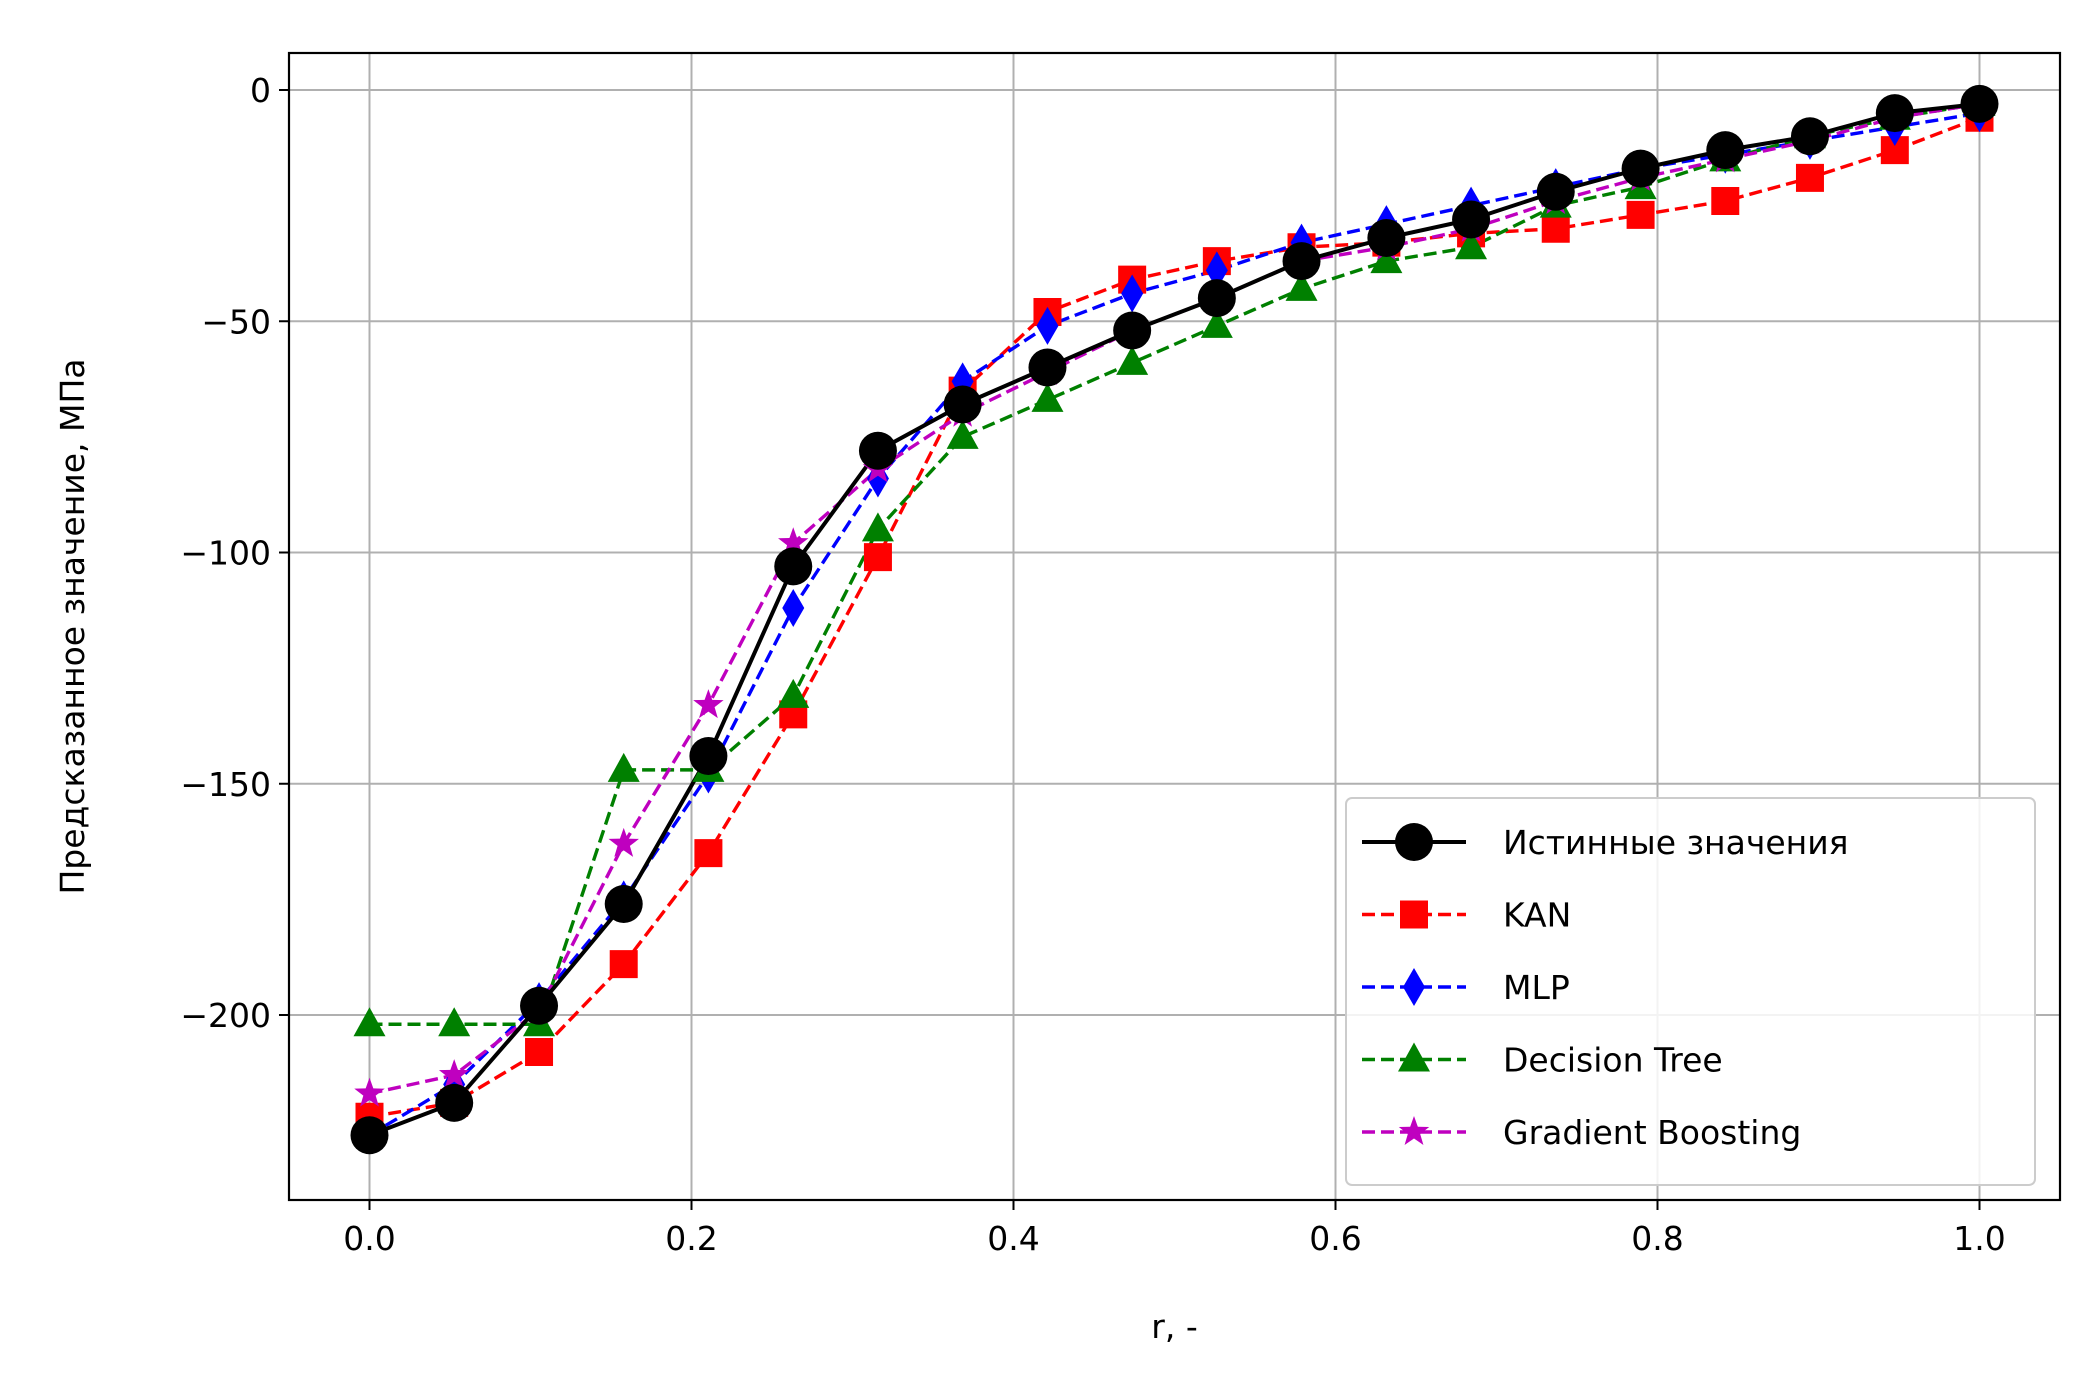 Image resolution: width=2100 pixels, height=1400 pixels. I want to click on y-tick-label: −150, so click(225, 784).